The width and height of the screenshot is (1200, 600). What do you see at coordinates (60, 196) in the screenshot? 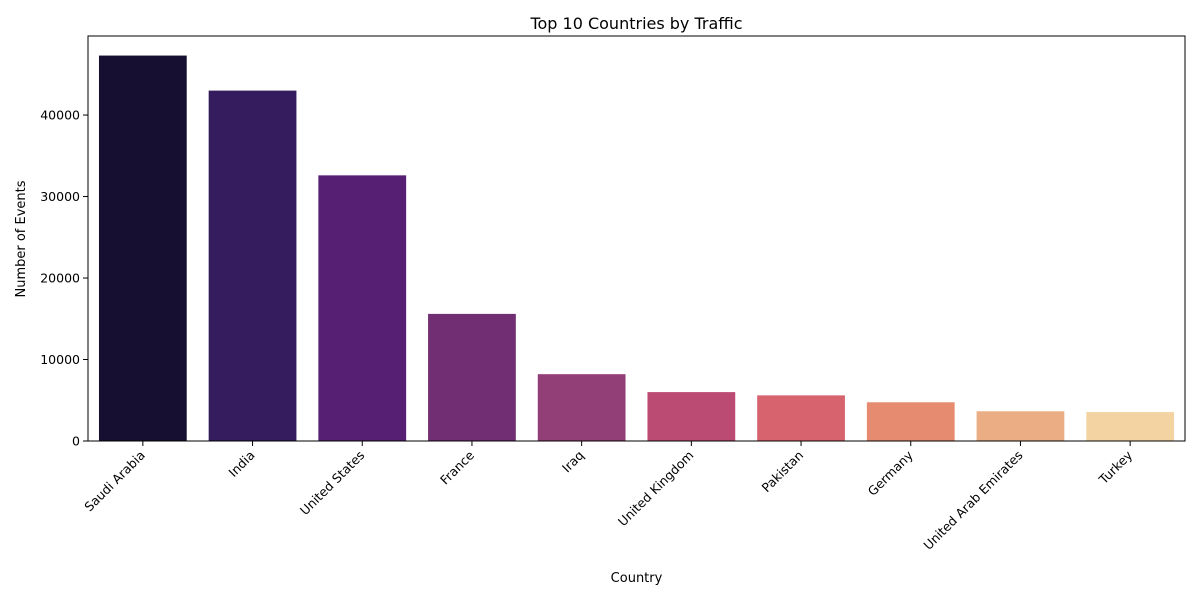
I see `y-tick-label-3: 30000` at bounding box center [60, 196].